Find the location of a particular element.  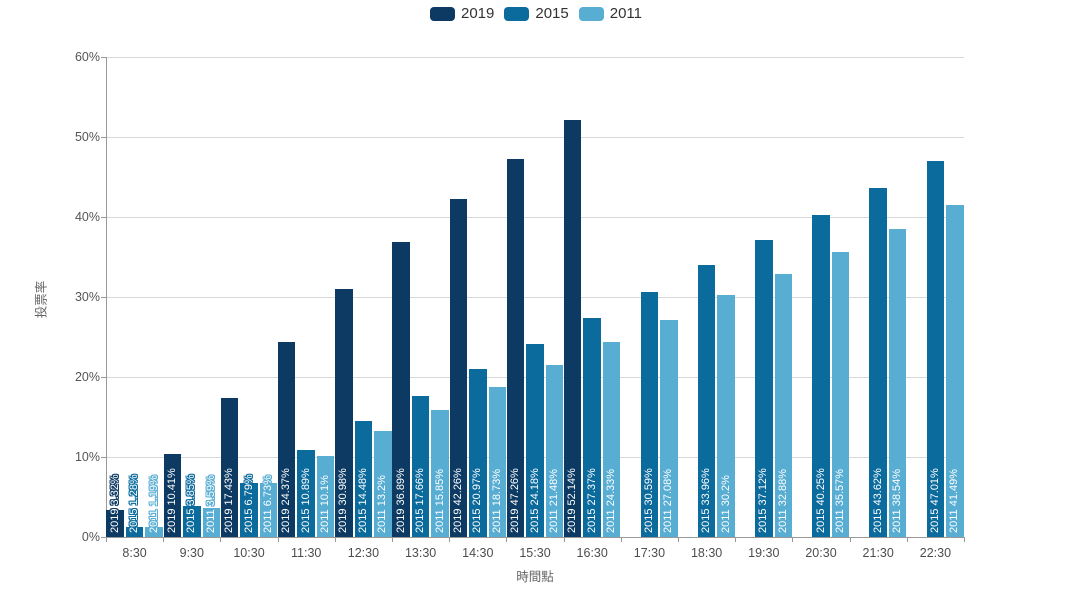

bar-2015-16:30 is located at coordinates (592, 427).